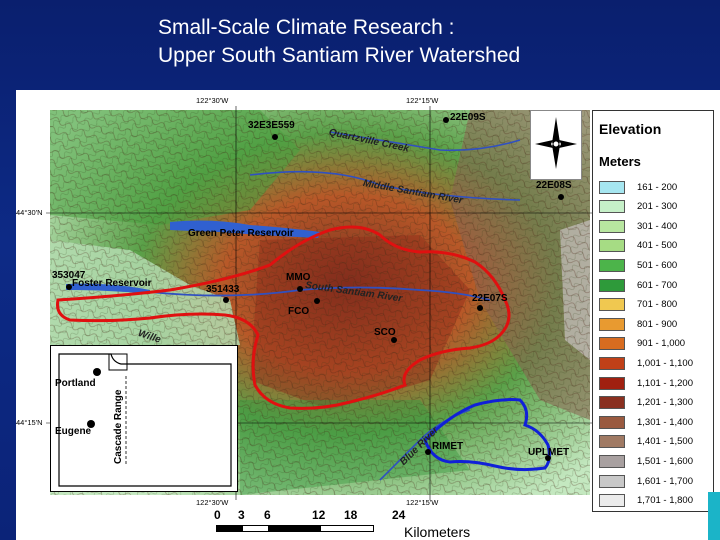 Image resolution: width=720 pixels, height=540 pixels. I want to click on legend-label: 1,201 - 1,300, so click(665, 403).